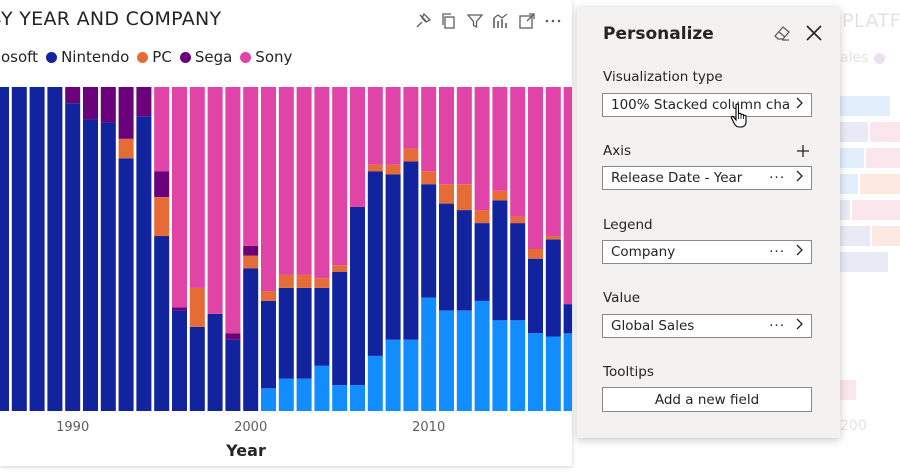 The width and height of the screenshot is (900, 476). What do you see at coordinates (179, 197) in the screenshot?
I see `bar-segment-1996-sony` at bounding box center [179, 197].